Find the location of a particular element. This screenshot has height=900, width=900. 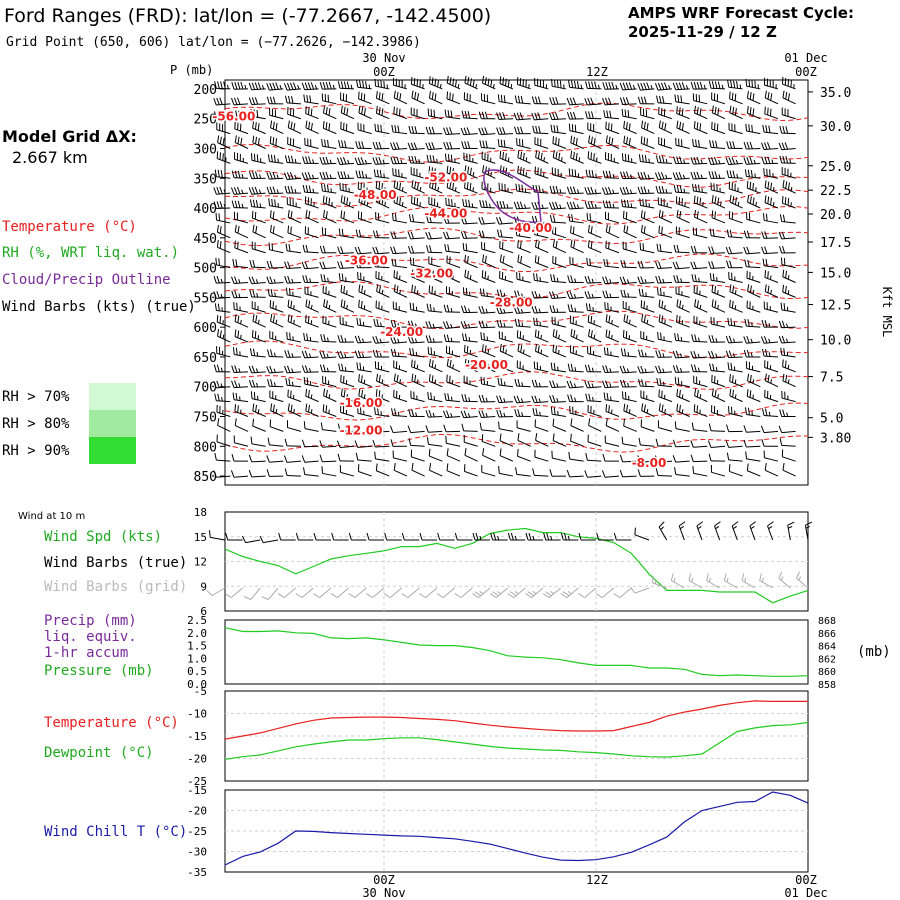

wind-barbs-grid-label: Wind Barbs (grid) is located at coordinates (115, 587).